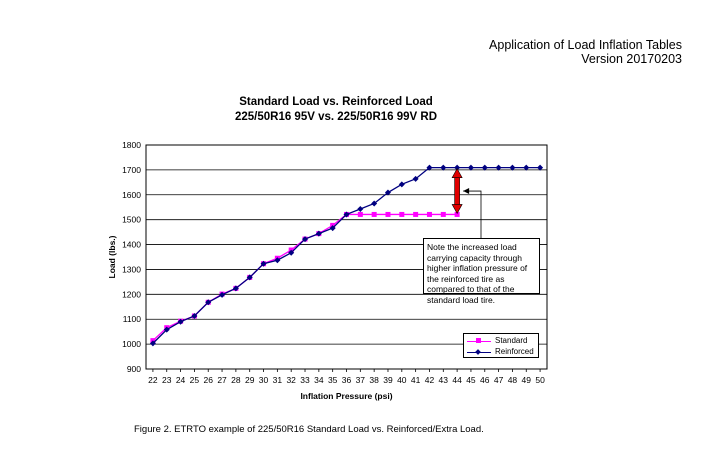 The width and height of the screenshot is (720, 454). I want to click on legend-marker-standard, so click(478, 340).